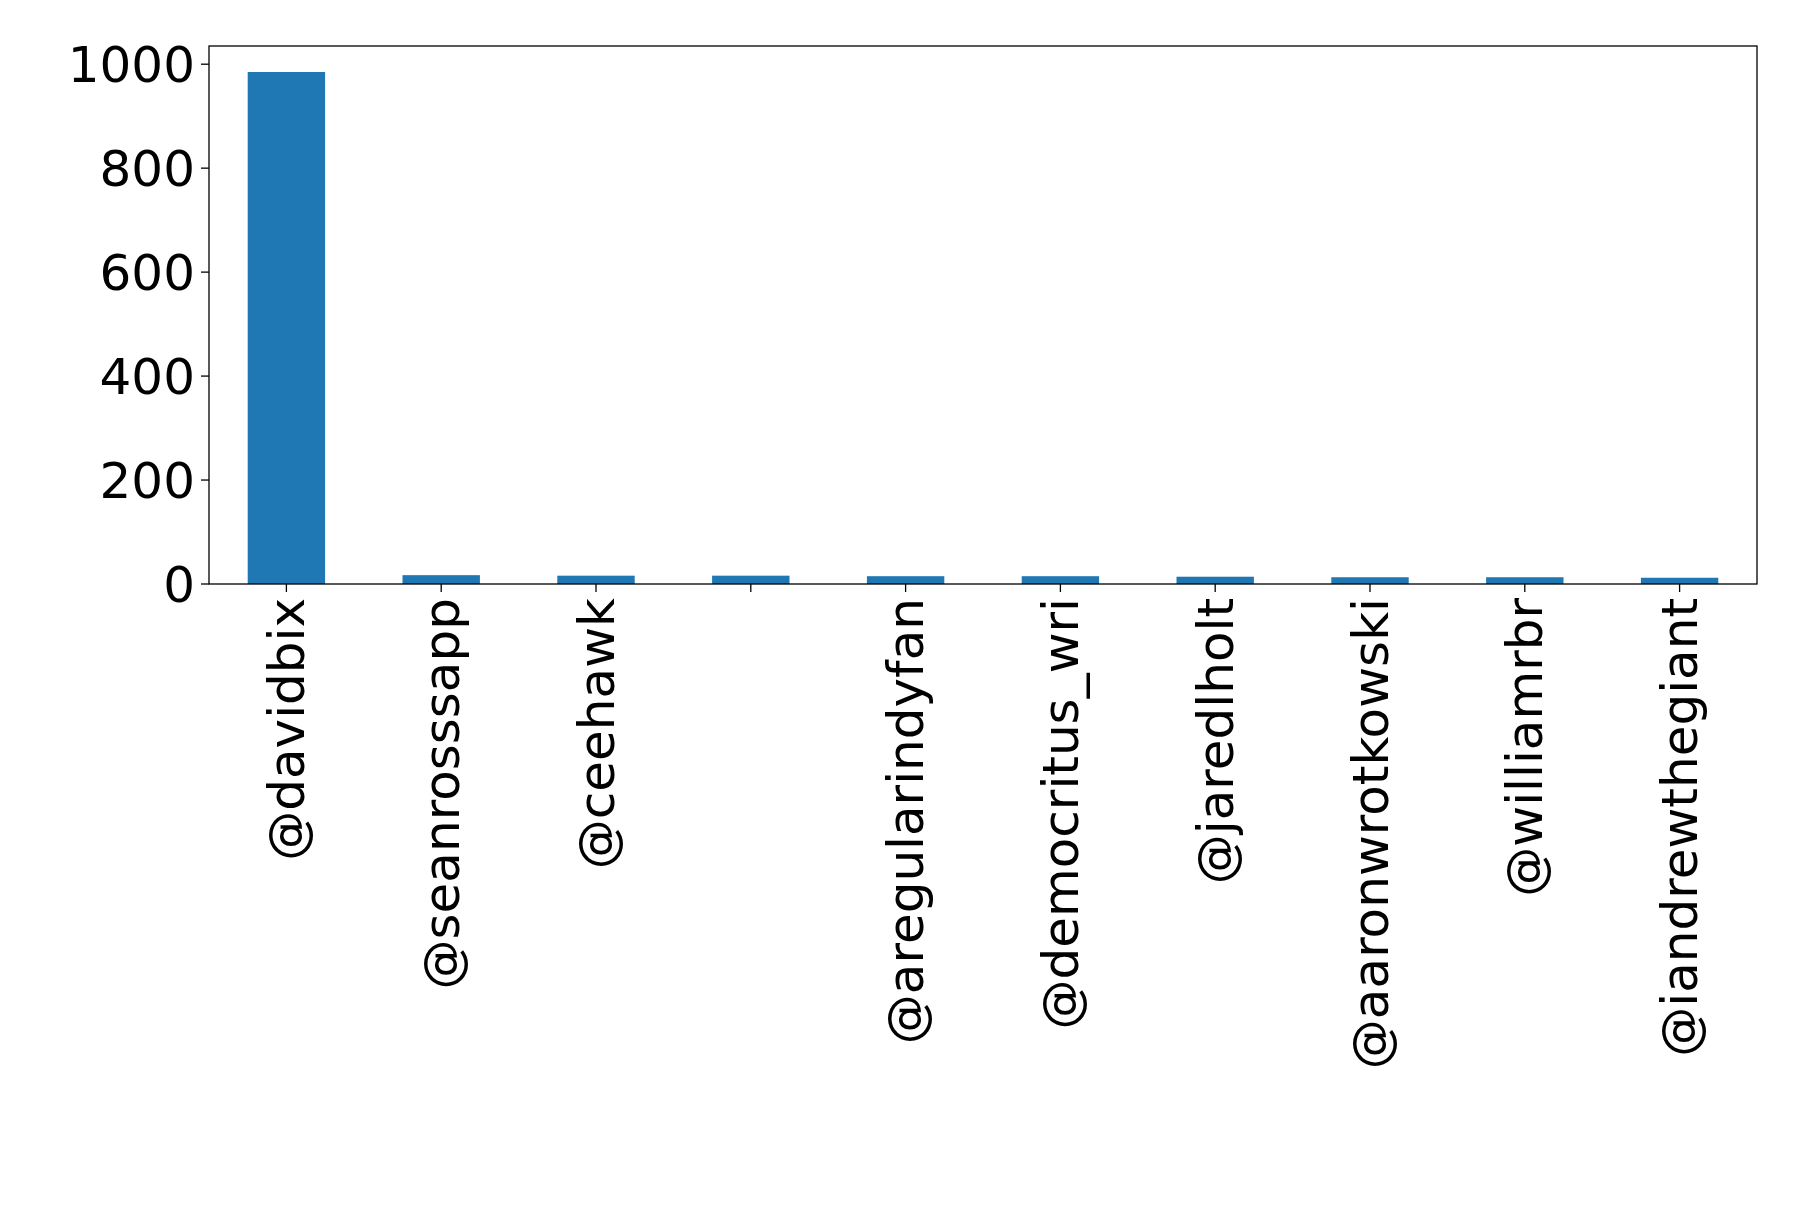  I want to click on y-tick-label: 200, so click(147, 480).